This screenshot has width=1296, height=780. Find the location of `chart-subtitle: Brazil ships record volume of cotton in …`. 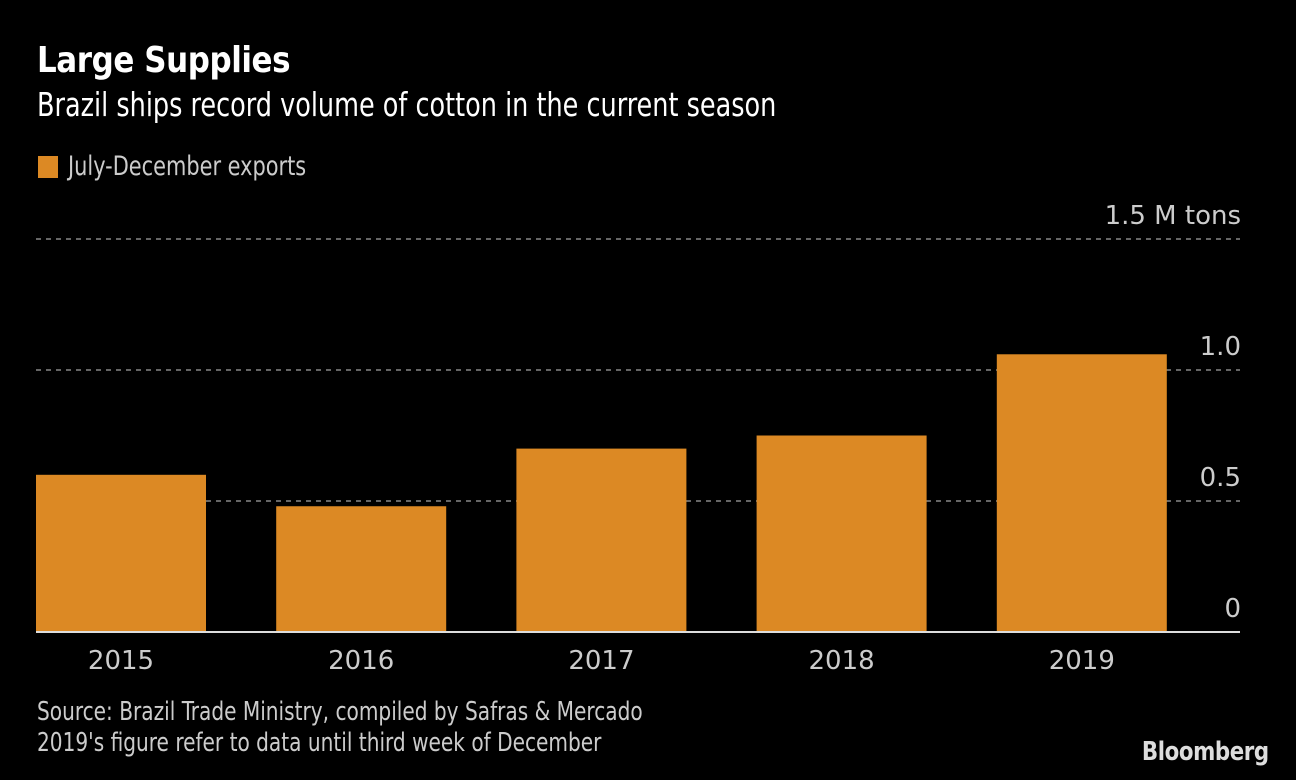

chart-subtitle: Brazil ships record volume of cotton in … is located at coordinates (407, 104).